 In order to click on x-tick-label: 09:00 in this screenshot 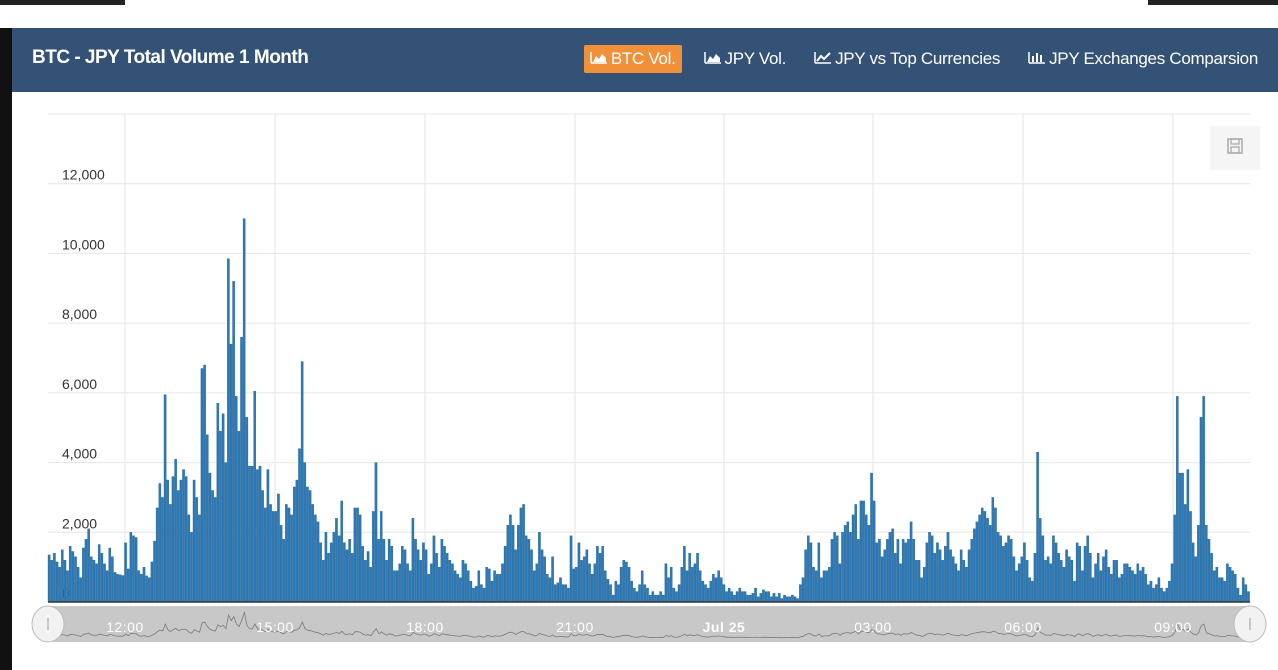, I will do `click(1173, 627)`.